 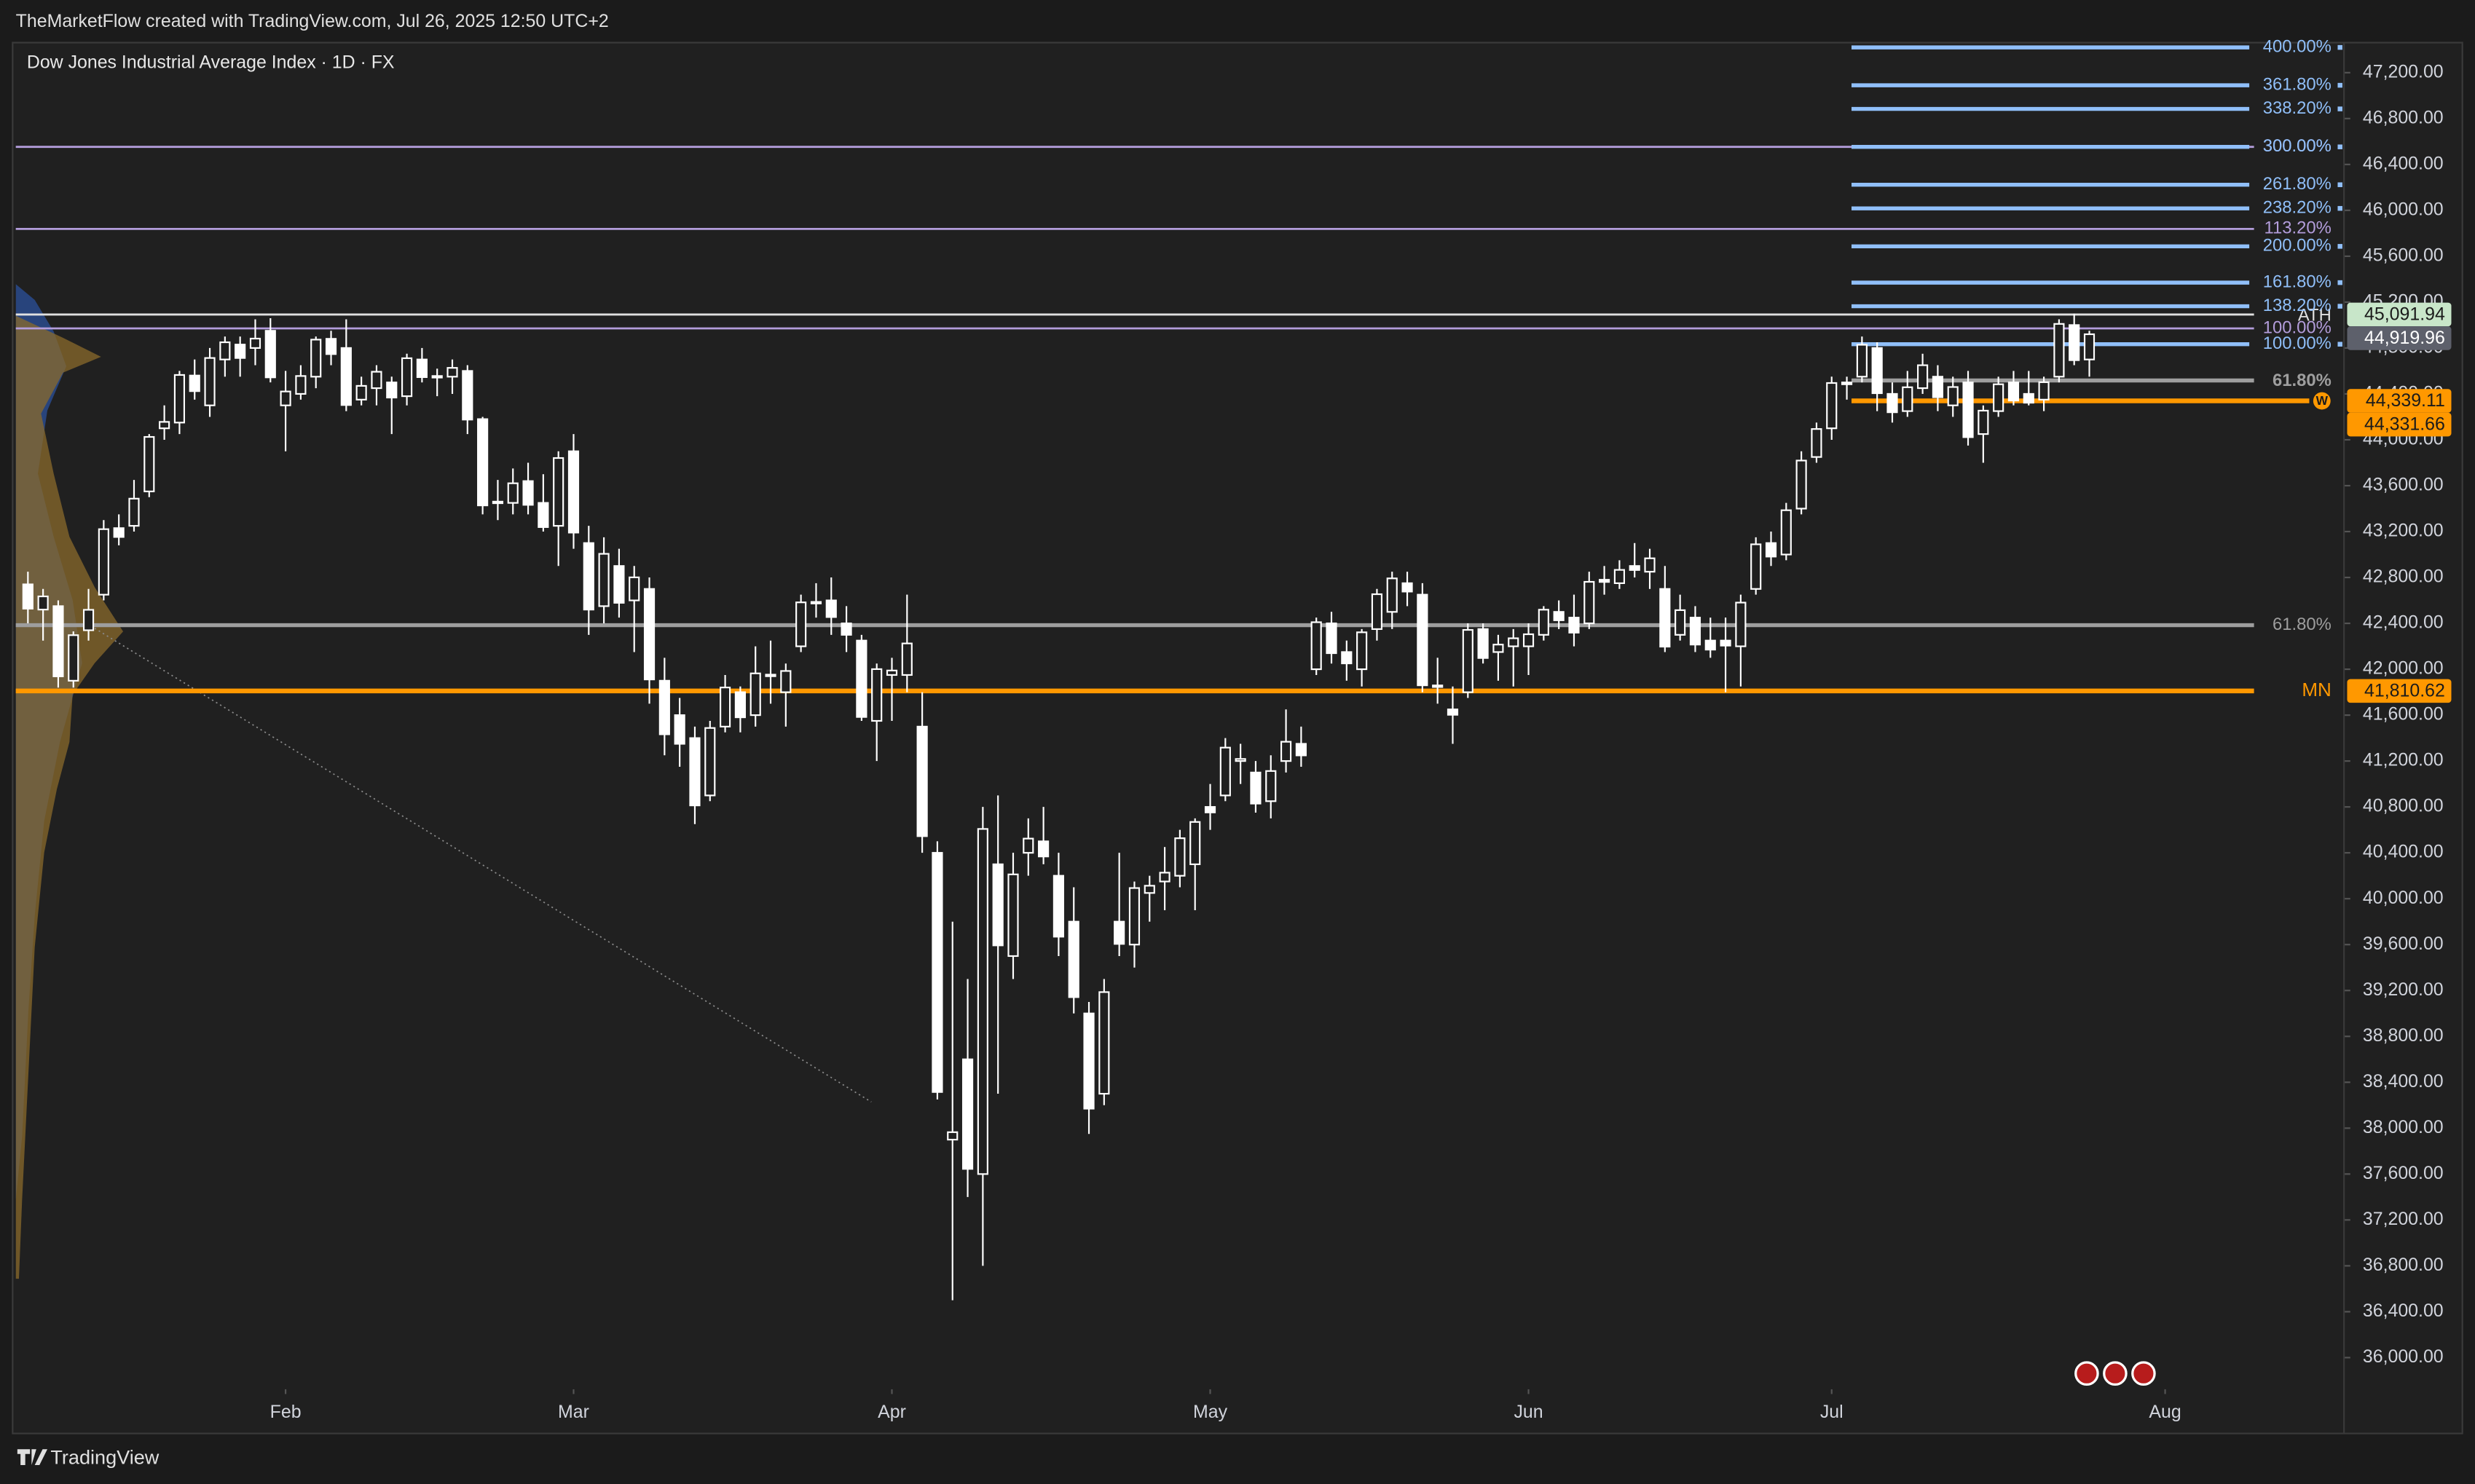 I want to click on y-tick-label: 37,200.00, so click(x=2403, y=1219).